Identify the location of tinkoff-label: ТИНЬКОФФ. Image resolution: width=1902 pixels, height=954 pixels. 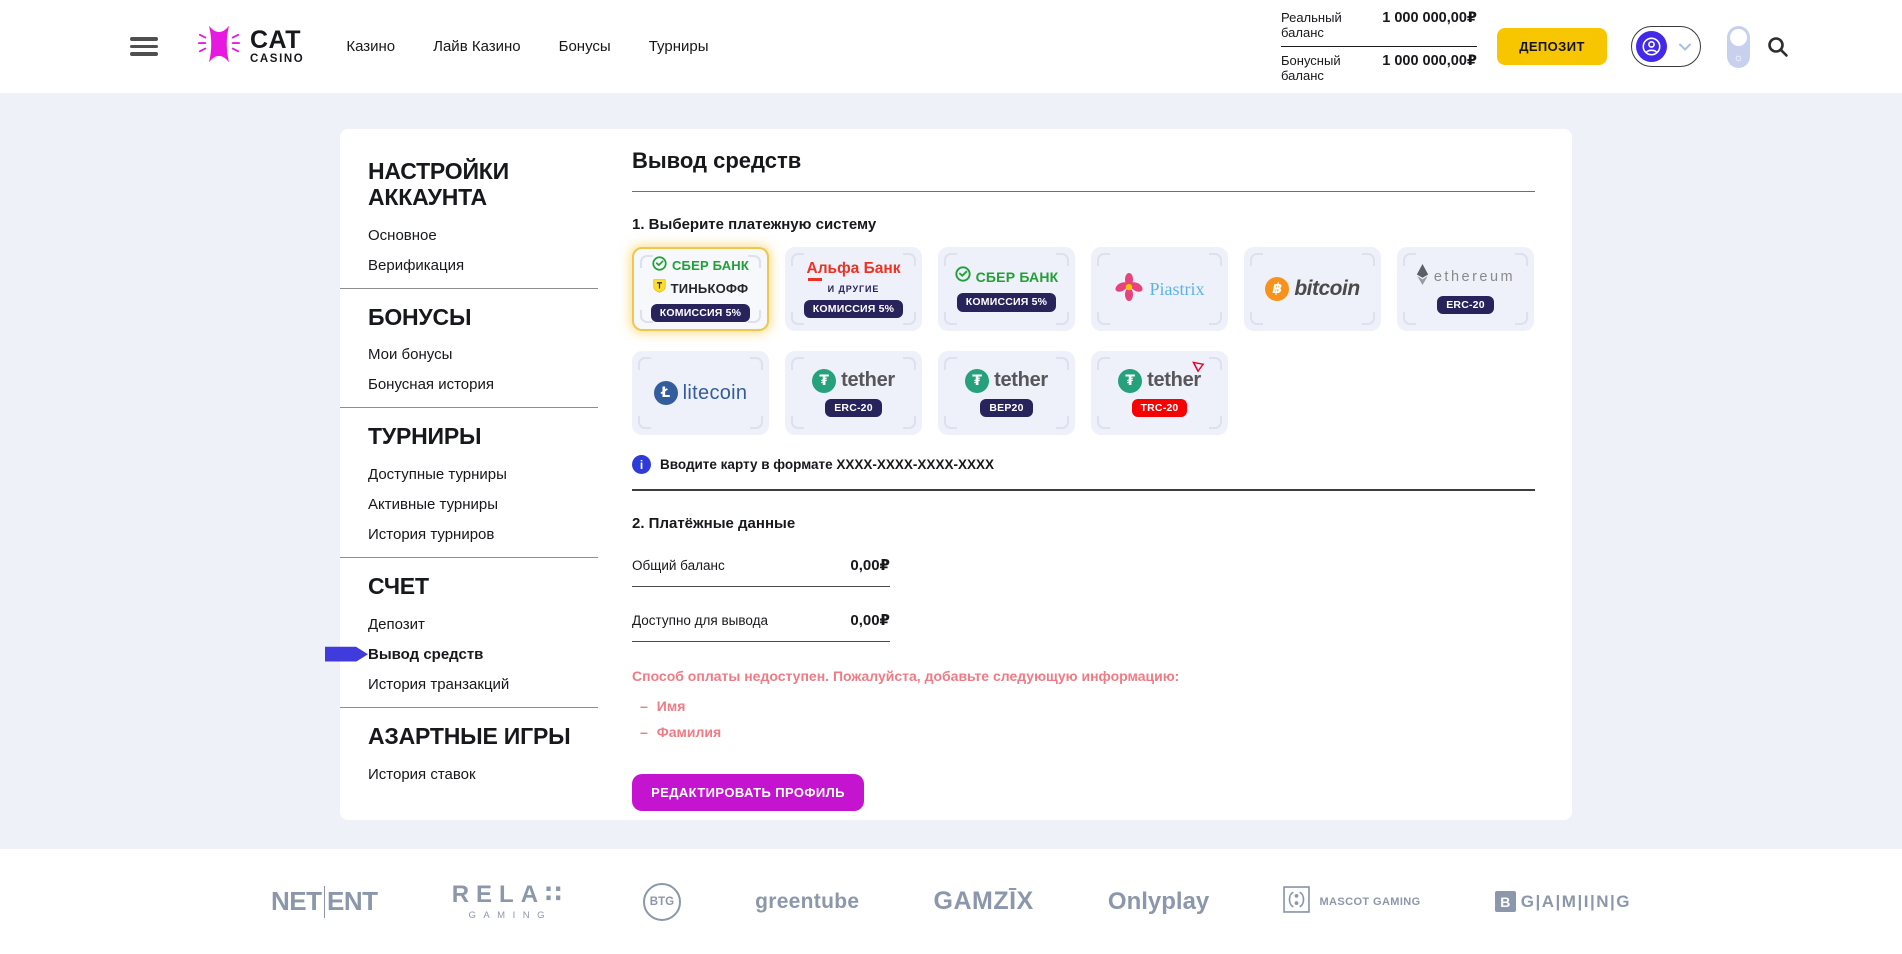
(709, 288).